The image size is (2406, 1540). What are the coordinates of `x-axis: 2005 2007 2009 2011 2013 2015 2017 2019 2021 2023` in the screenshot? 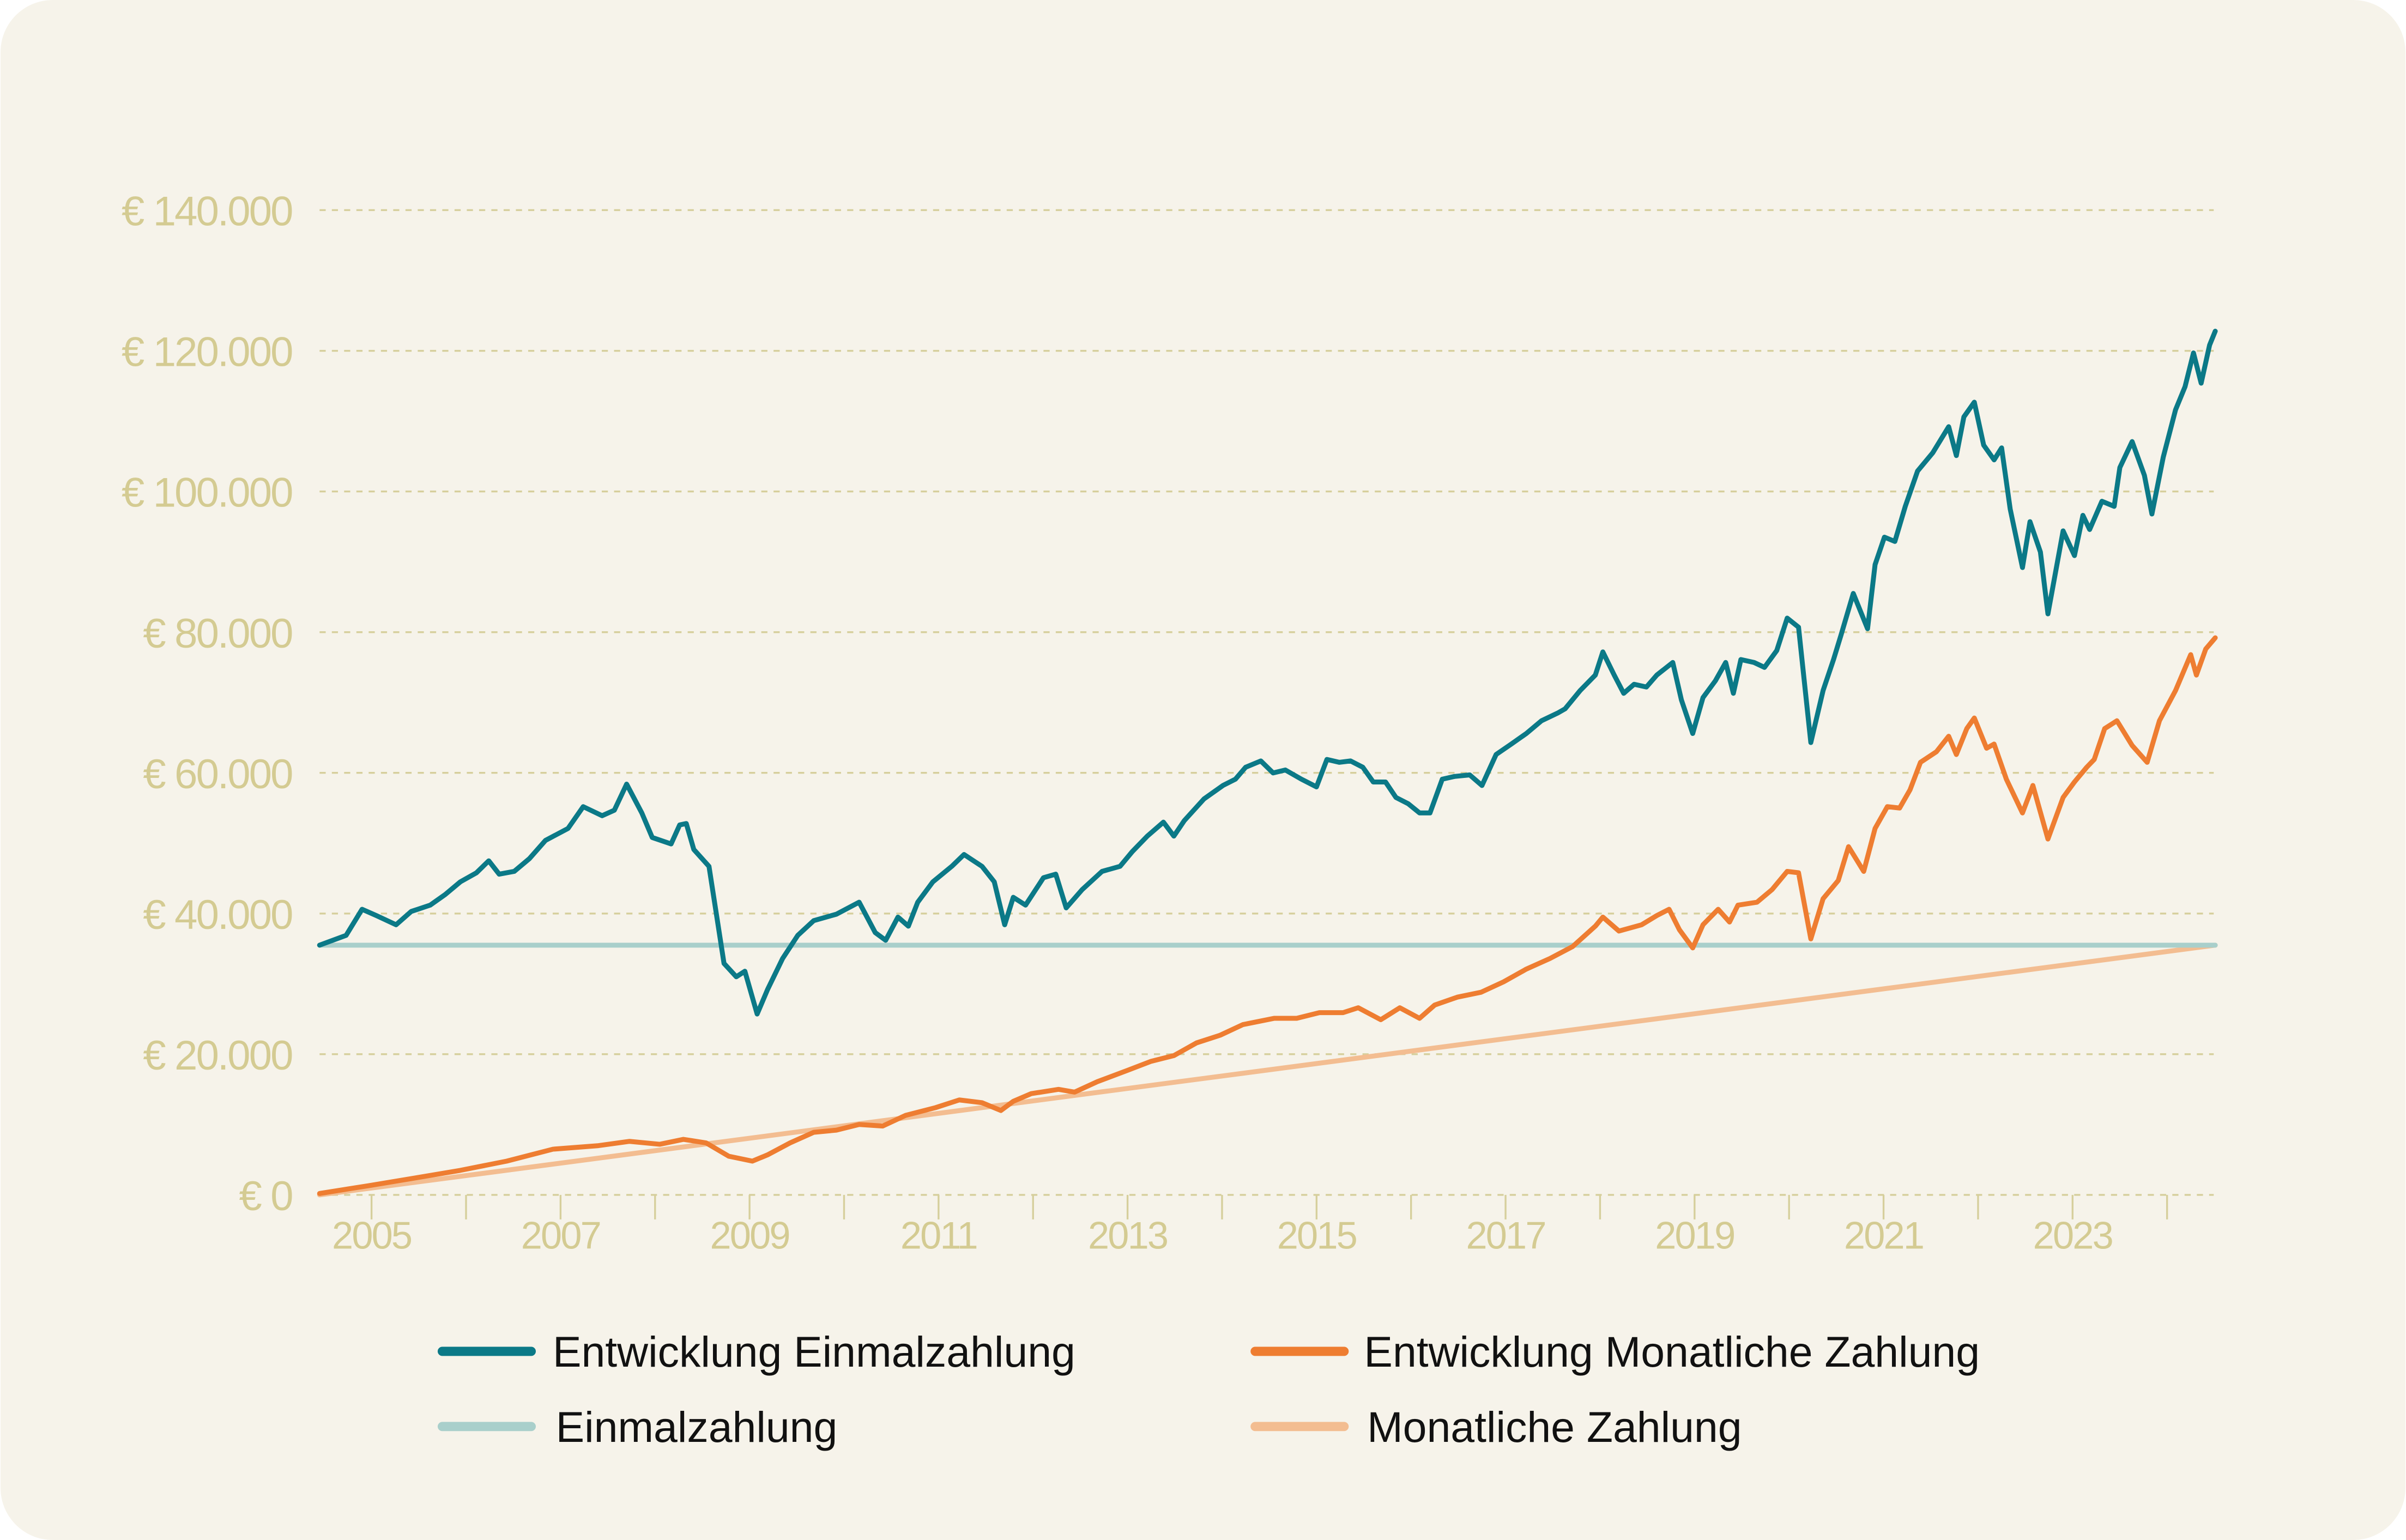 It's located at (1250, 1225).